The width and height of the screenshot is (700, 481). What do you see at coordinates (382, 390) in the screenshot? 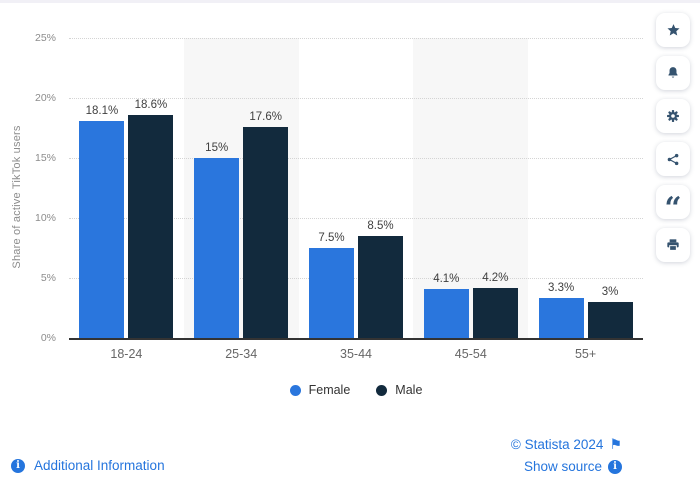
I see `legend-dot-male` at bounding box center [382, 390].